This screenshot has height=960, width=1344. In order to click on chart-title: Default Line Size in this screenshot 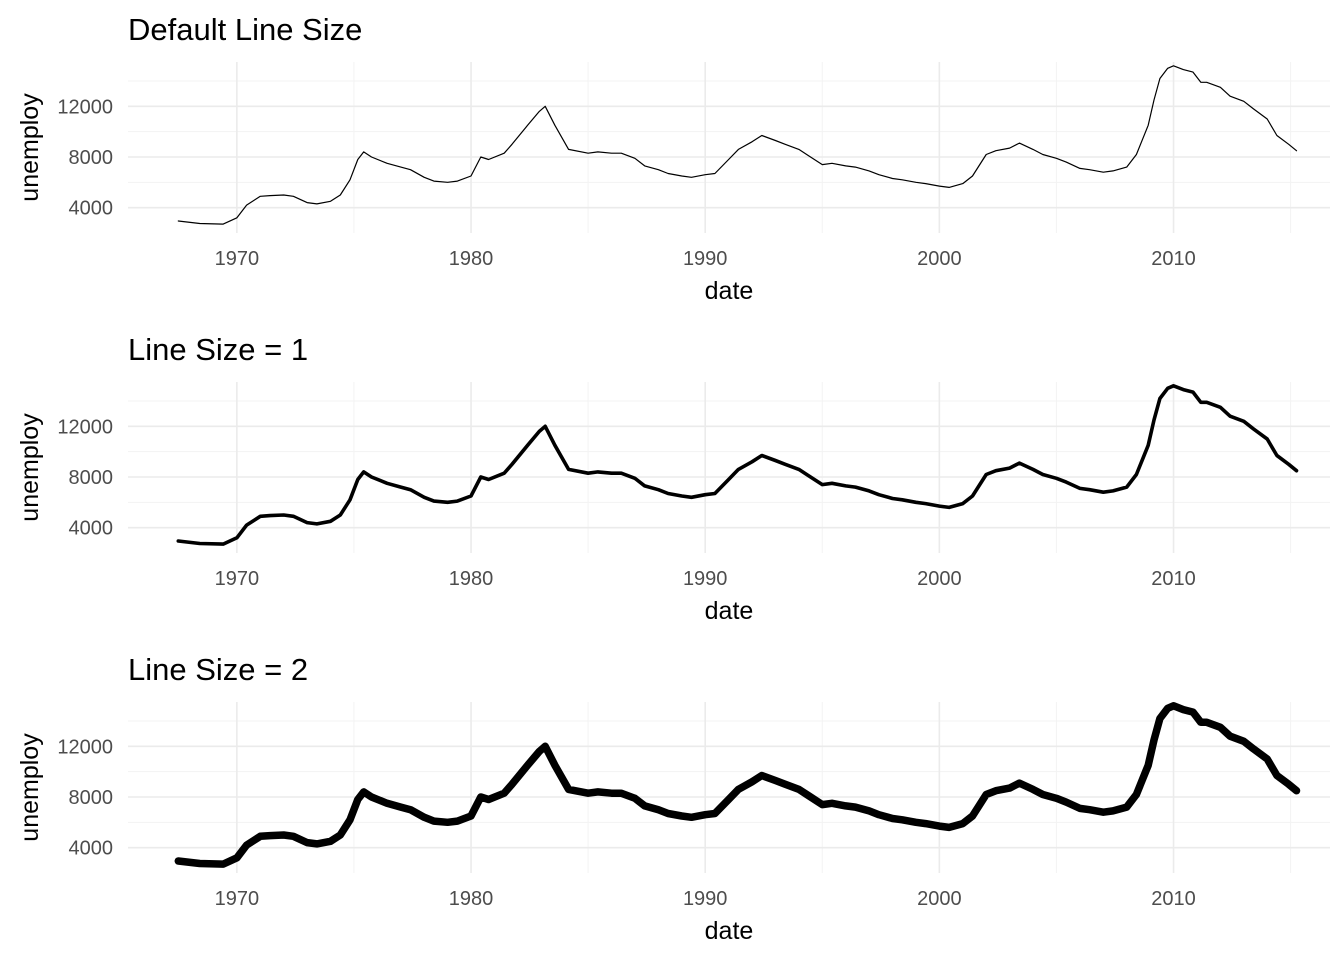, I will do `click(245, 29)`.